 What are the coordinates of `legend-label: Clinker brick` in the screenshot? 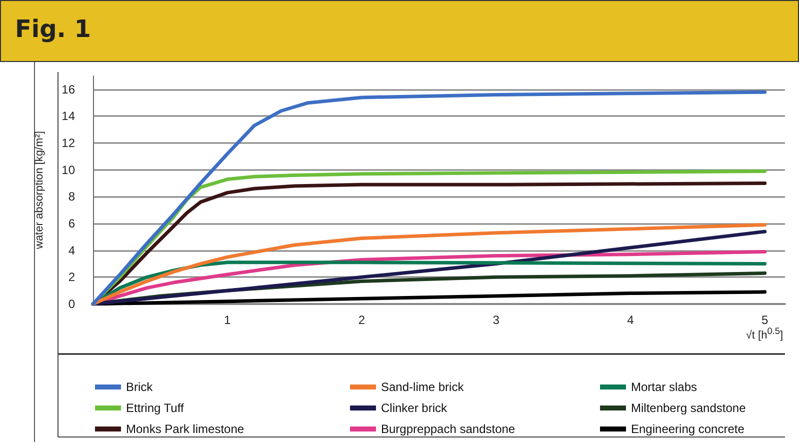 It's located at (414, 408).